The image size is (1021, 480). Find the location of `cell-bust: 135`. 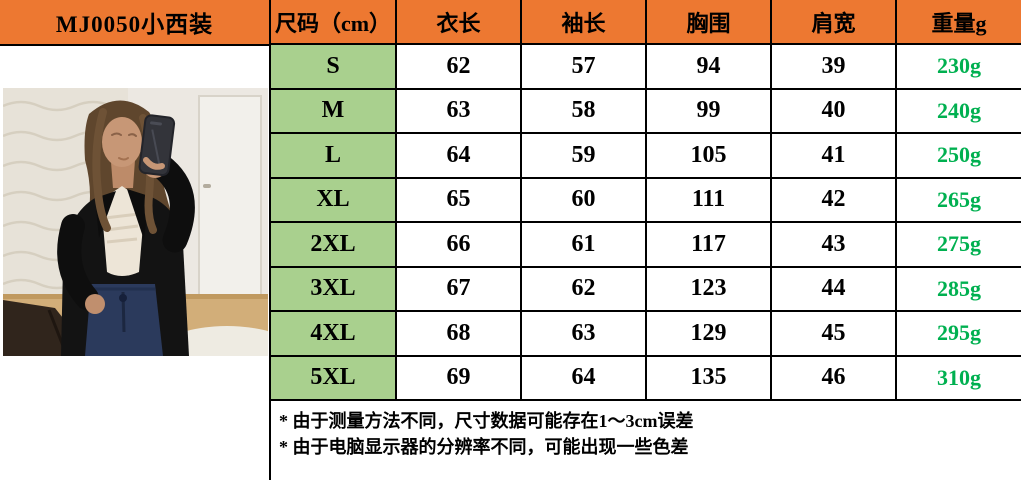

cell-bust: 135 is located at coordinates (709, 378).